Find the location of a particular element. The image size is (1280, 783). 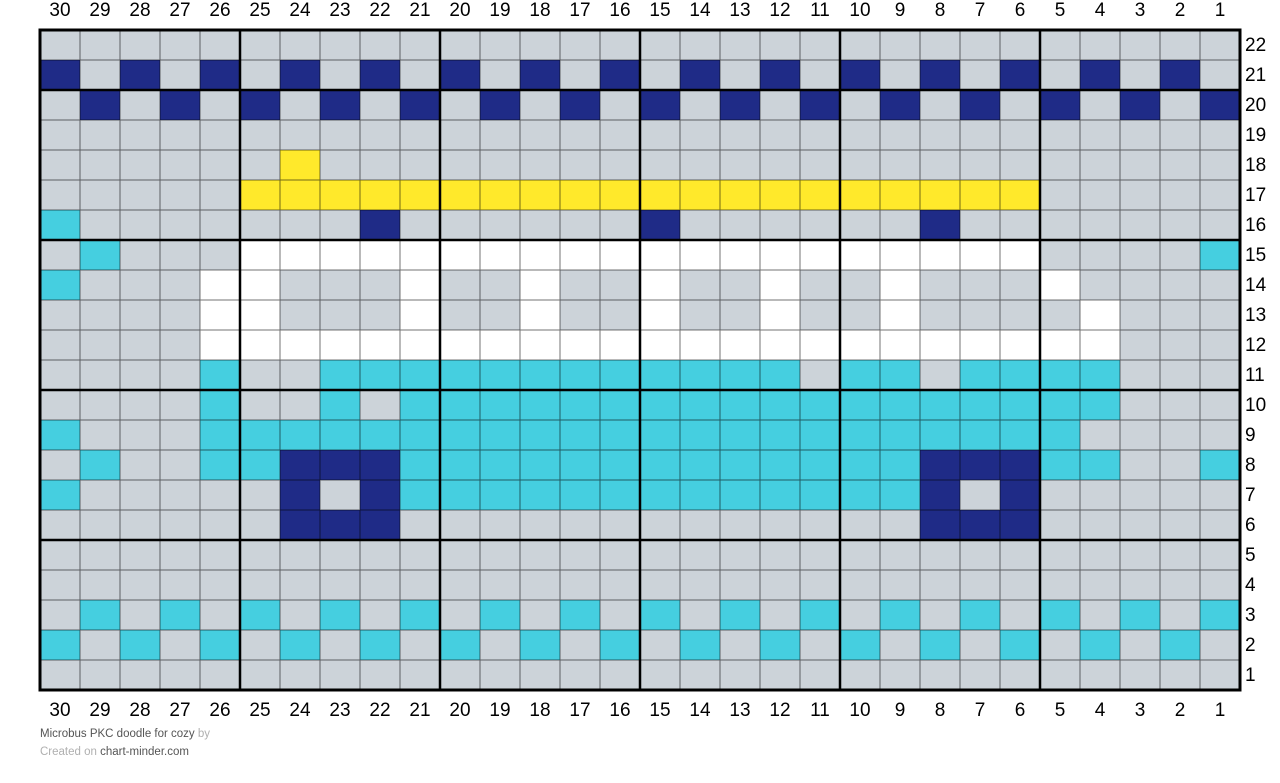

svg-text:Microbus PKC doodle for cozy b: Microbus PKC doodle for cozy by is located at coordinates (125, 734).